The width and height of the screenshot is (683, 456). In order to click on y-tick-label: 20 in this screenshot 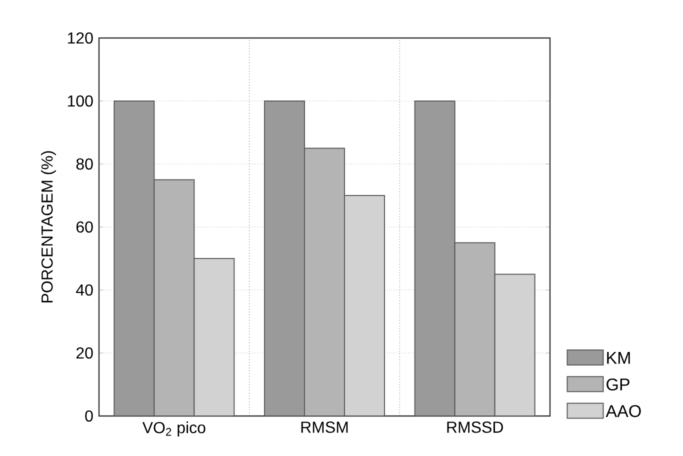, I will do `click(84, 353)`.